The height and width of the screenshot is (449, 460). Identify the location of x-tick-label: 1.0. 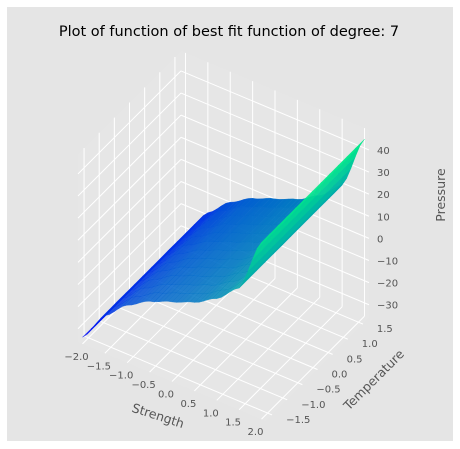
(211, 413).